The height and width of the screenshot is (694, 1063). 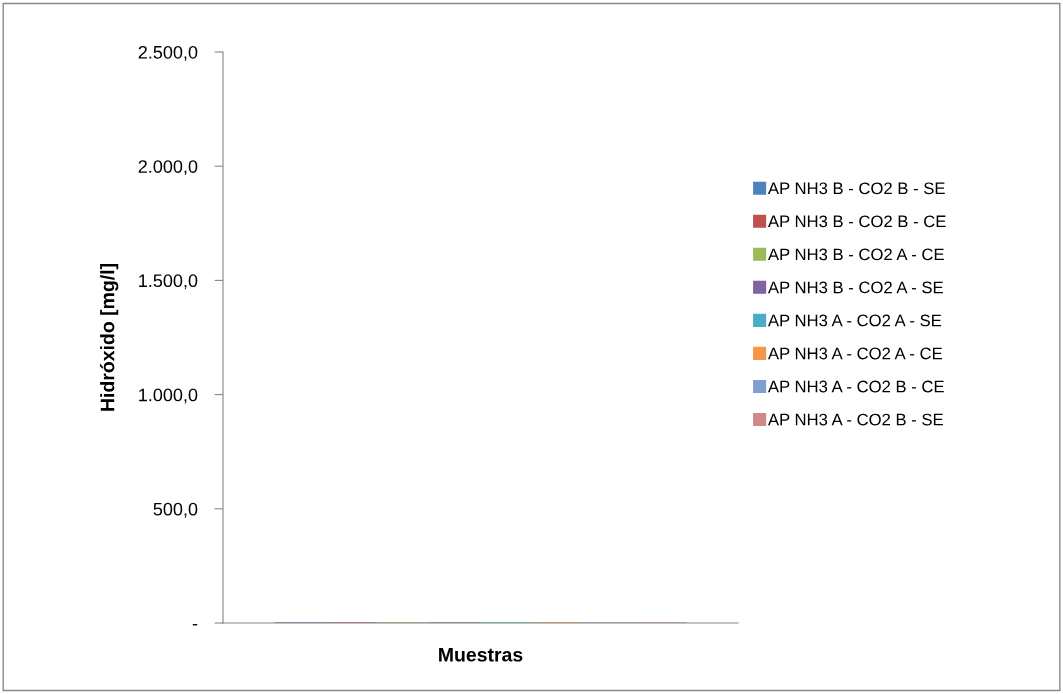 What do you see at coordinates (168, 168) in the screenshot?
I see `y-tick-label: 2.000,0` at bounding box center [168, 168].